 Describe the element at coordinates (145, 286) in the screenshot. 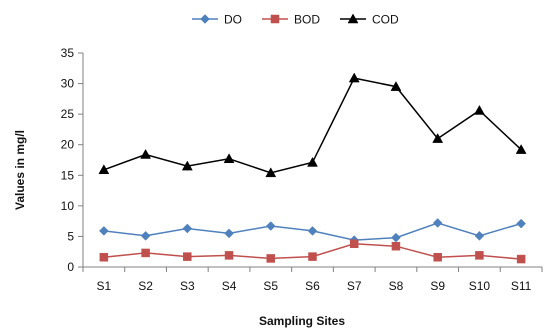

I see `x-tick-label: S2` at that location.